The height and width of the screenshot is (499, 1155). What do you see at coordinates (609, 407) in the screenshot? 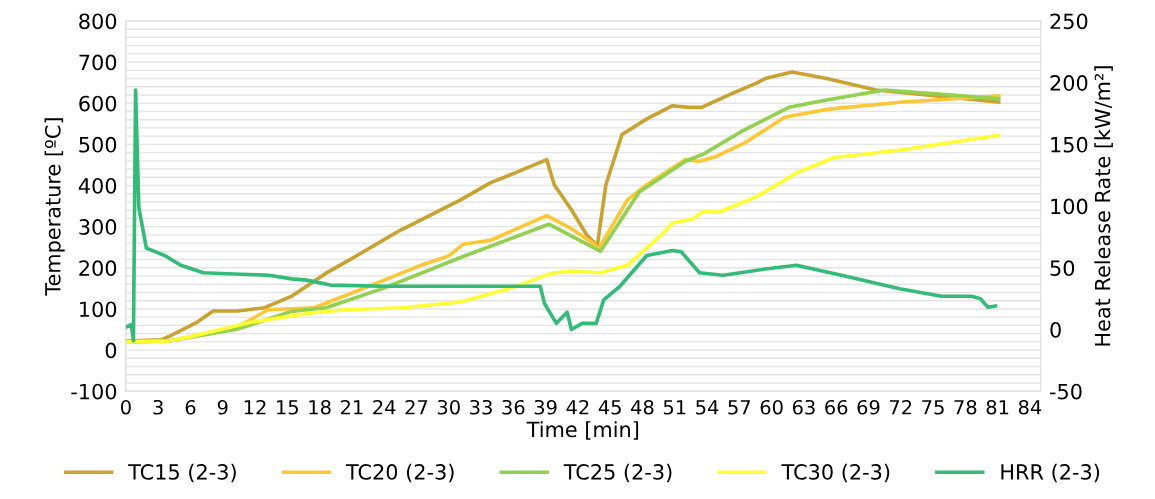
I see `x-tick-label: 45` at bounding box center [609, 407].